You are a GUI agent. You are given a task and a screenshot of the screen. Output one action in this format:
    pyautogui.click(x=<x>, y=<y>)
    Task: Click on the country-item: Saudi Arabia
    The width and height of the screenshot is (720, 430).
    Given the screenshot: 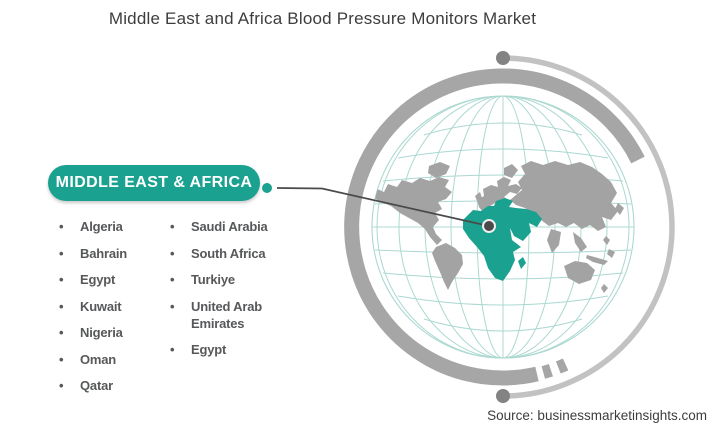 What is the action you would take?
    pyautogui.click(x=218, y=226)
    